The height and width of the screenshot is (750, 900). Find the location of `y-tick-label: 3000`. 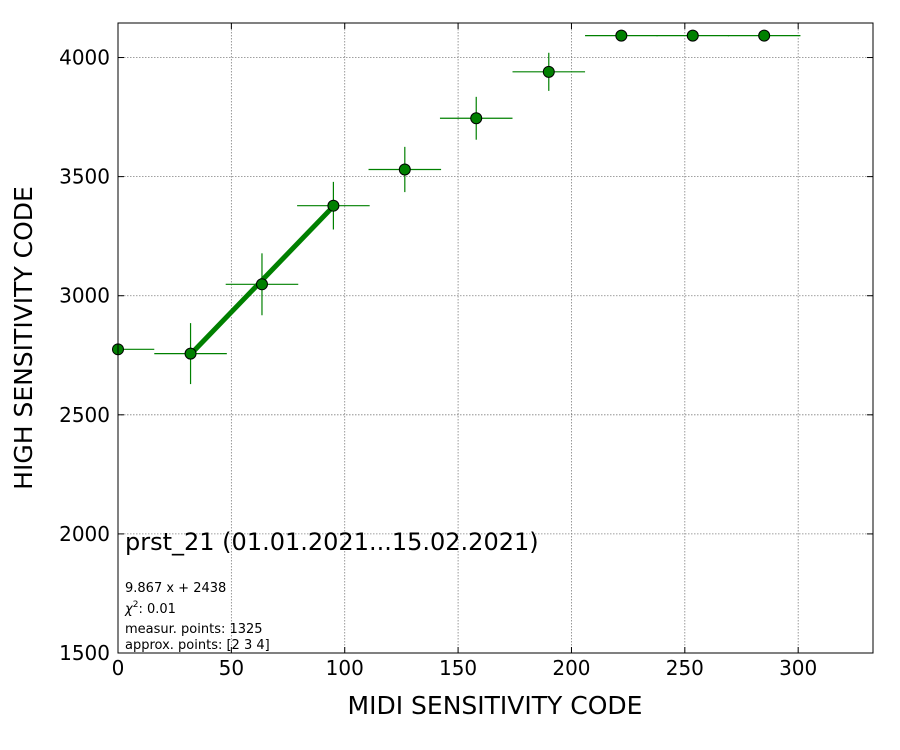

y-tick-label: 3000 is located at coordinates (84, 296).